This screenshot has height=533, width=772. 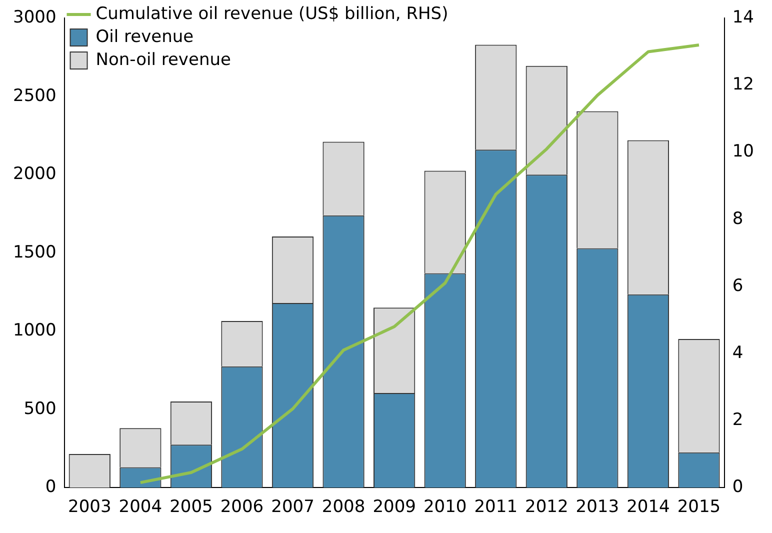 I want to click on x-tick-label: 2015, so click(x=699, y=507).